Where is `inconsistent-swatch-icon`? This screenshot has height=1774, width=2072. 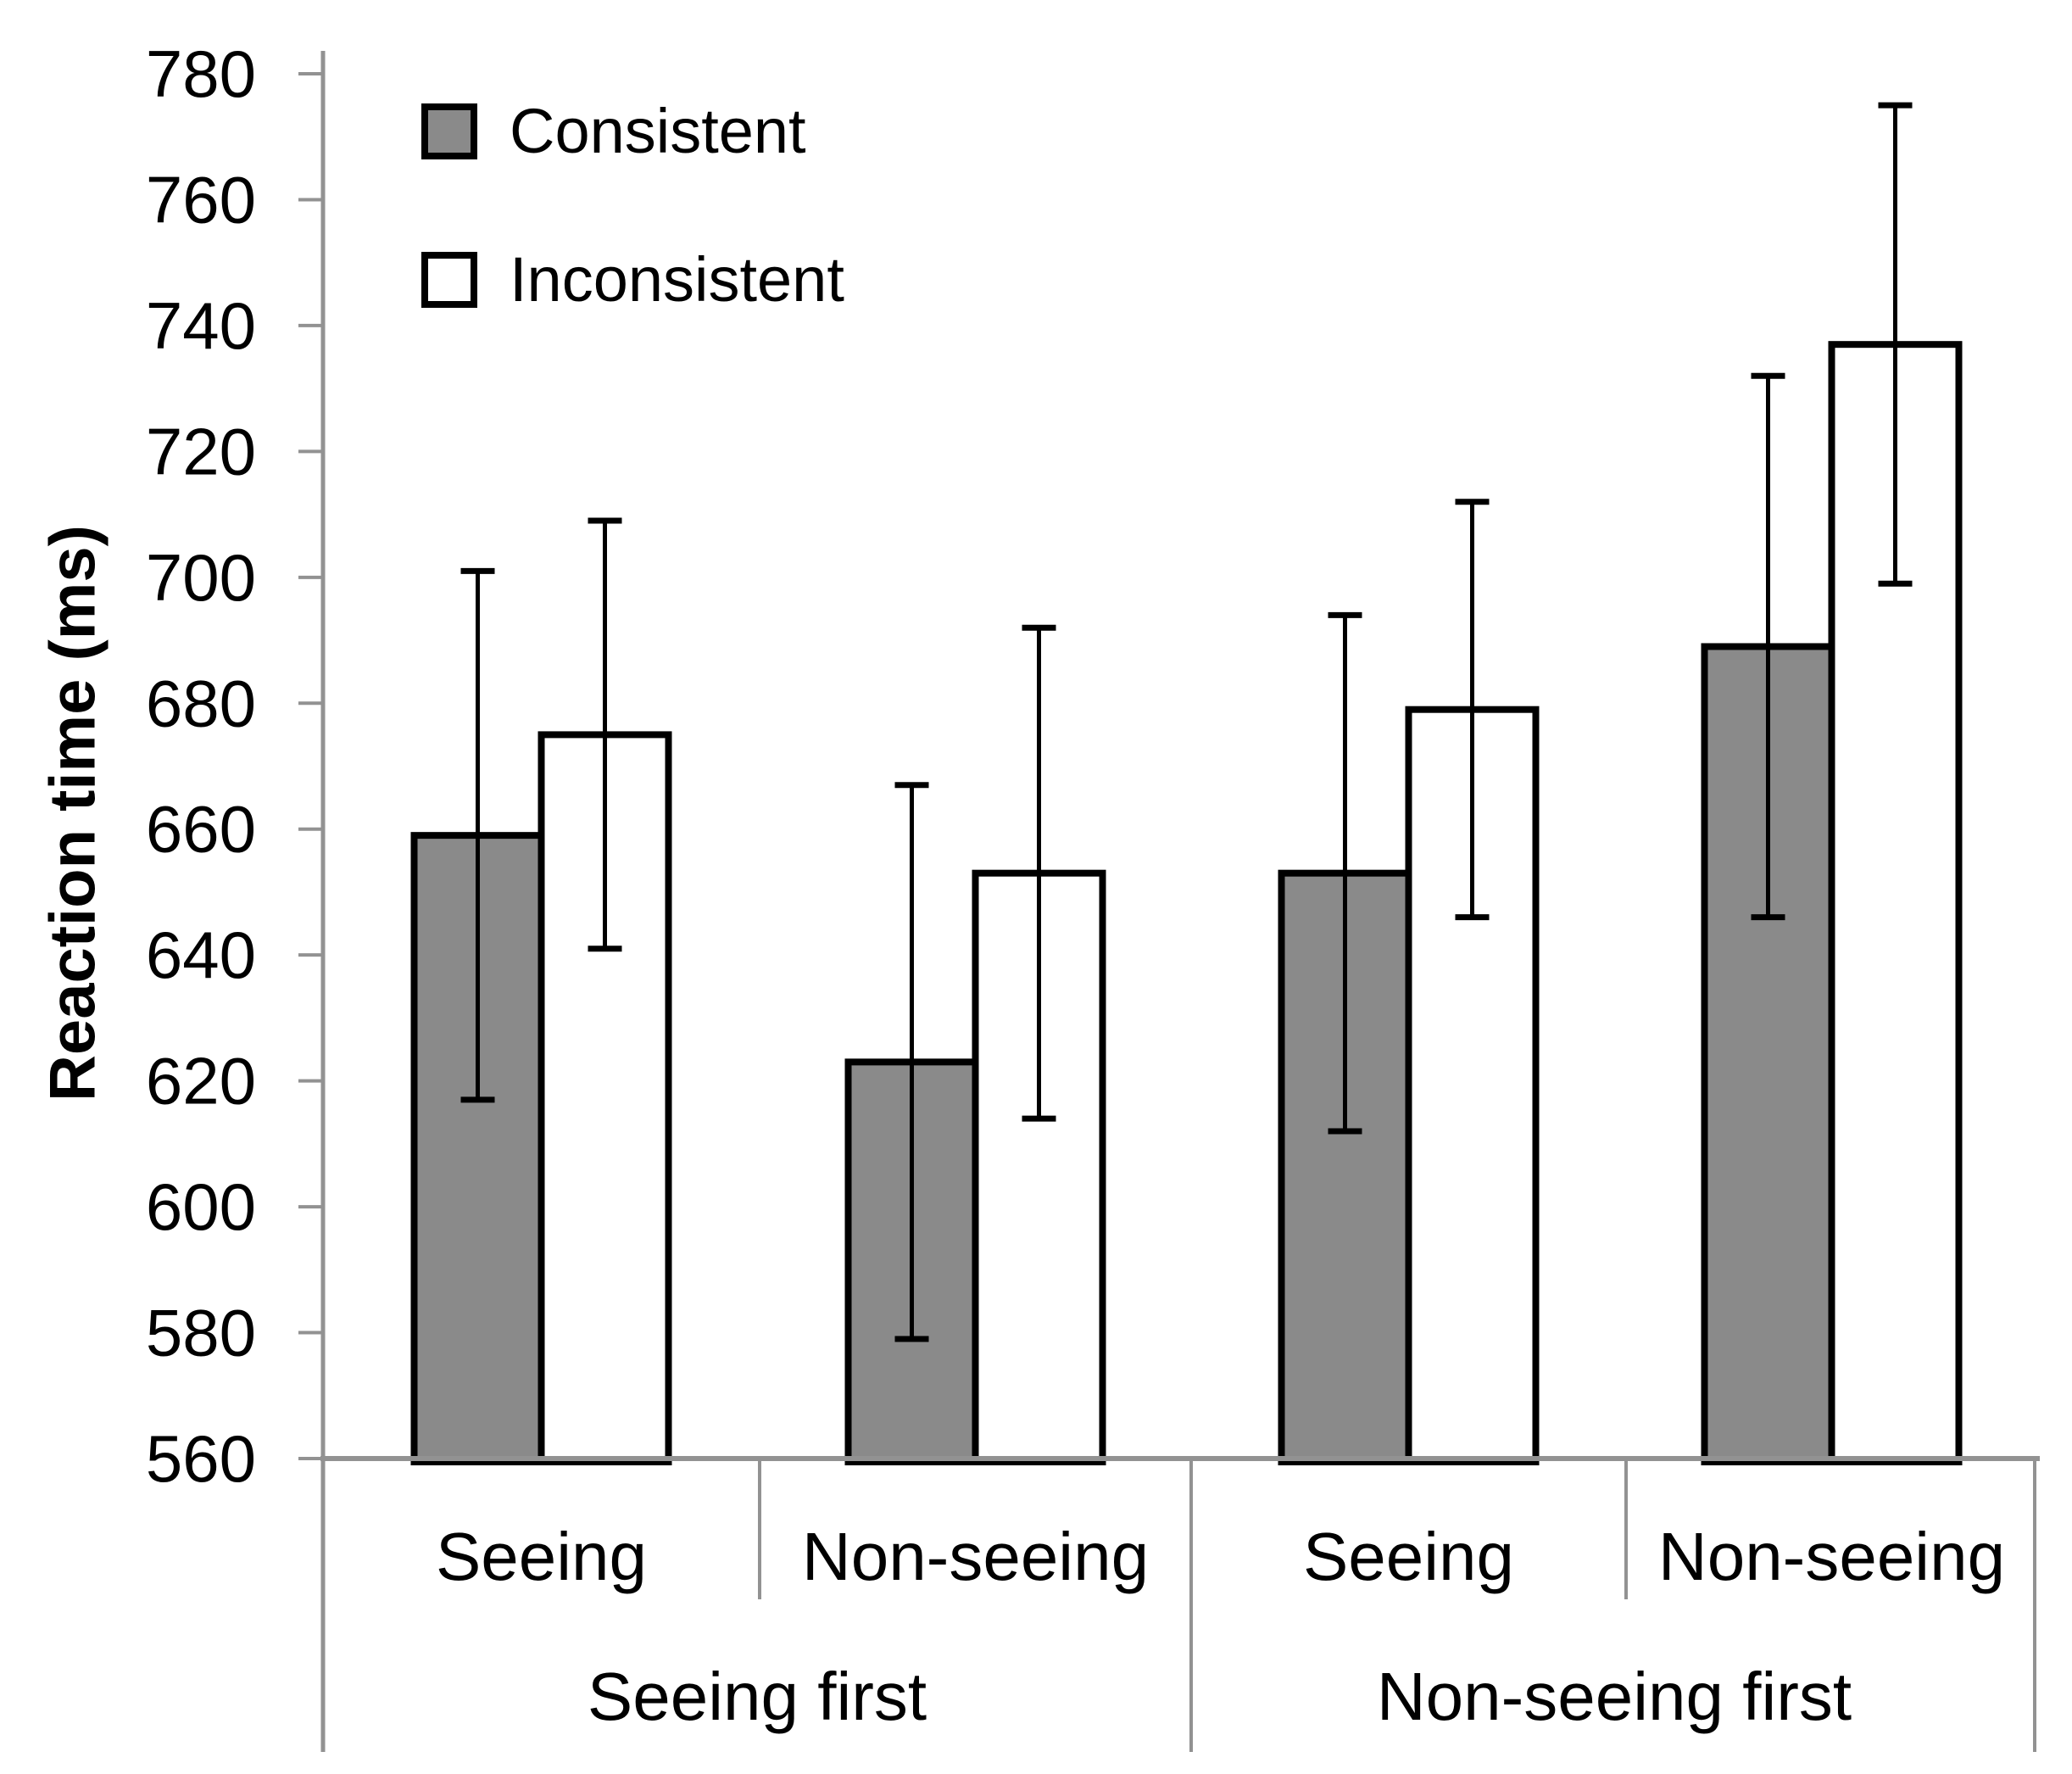
inconsistent-swatch-icon is located at coordinates (449, 279).